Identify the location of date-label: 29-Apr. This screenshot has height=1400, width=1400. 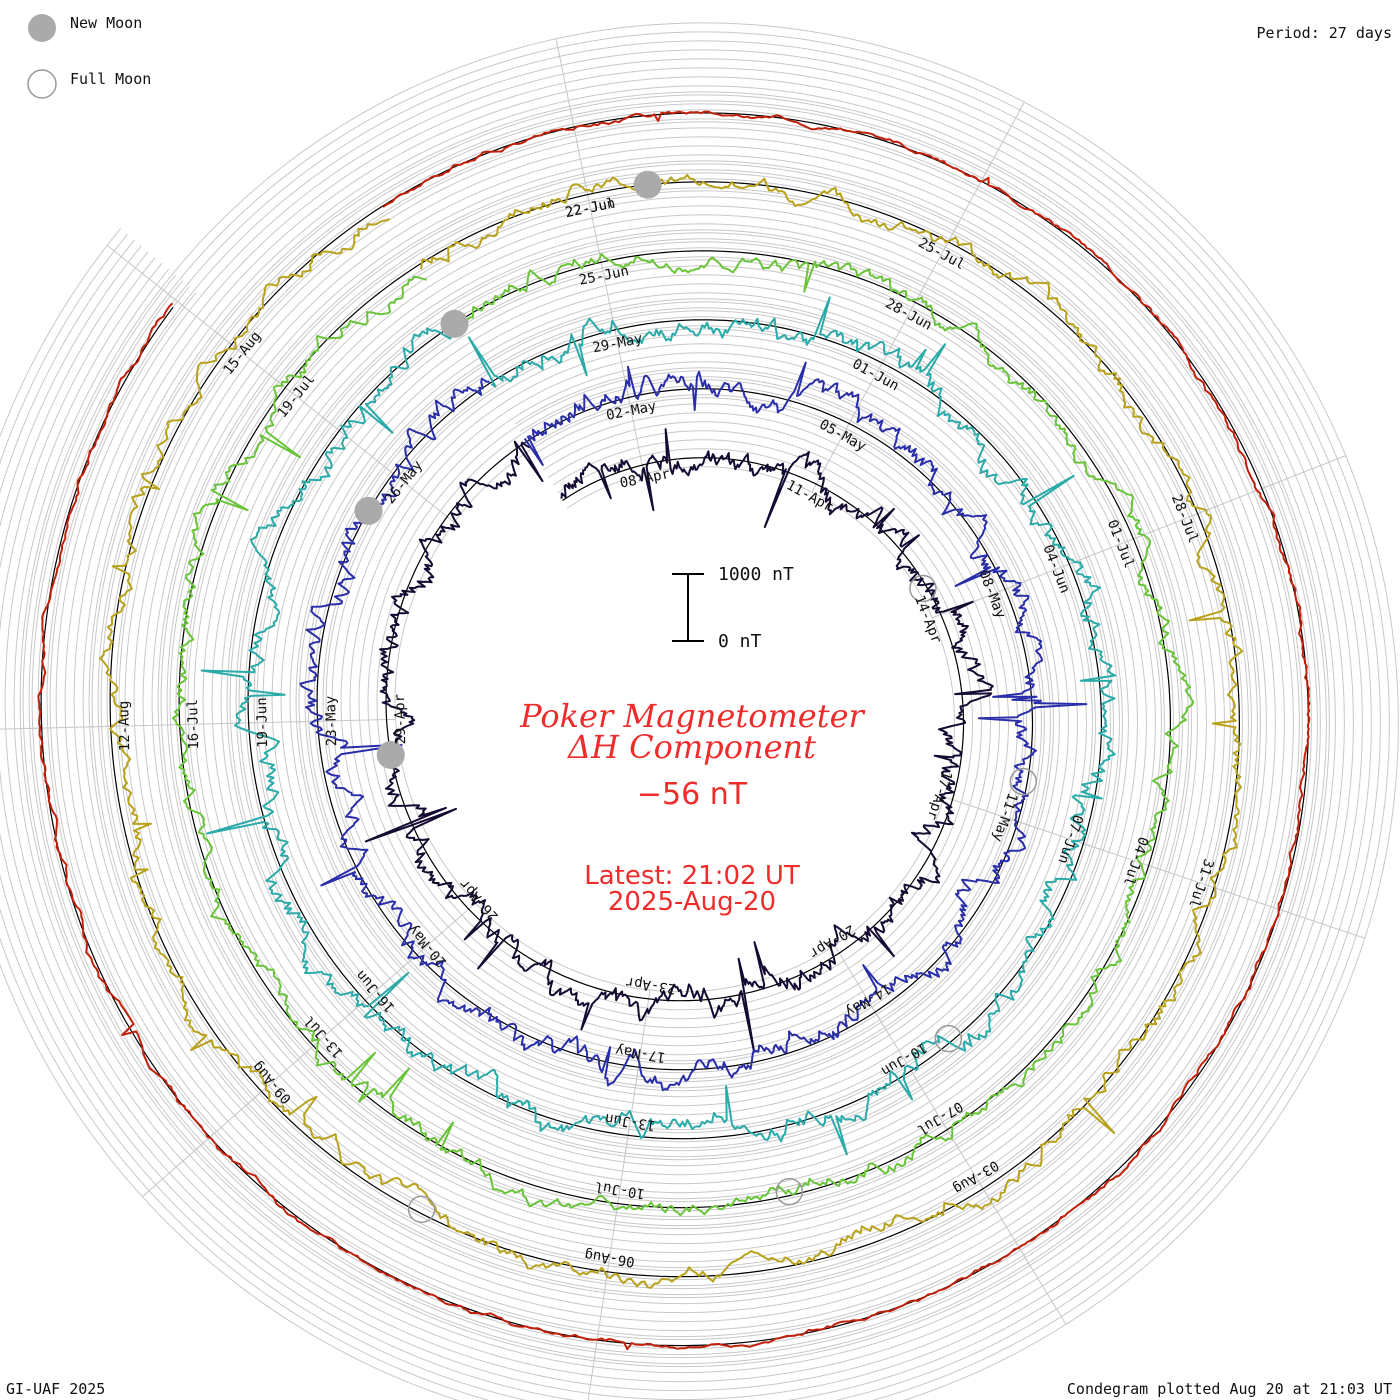
(400, 719).